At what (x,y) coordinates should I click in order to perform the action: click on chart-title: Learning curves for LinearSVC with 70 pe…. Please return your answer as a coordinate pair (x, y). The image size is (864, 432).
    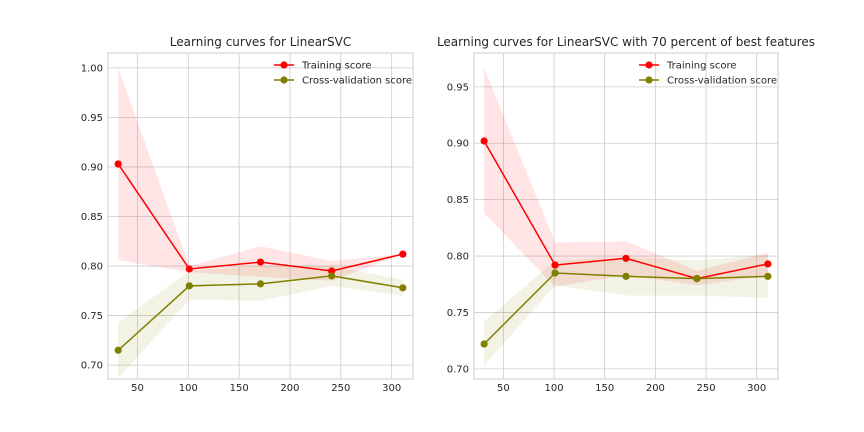
    Looking at the image, I should click on (626, 42).